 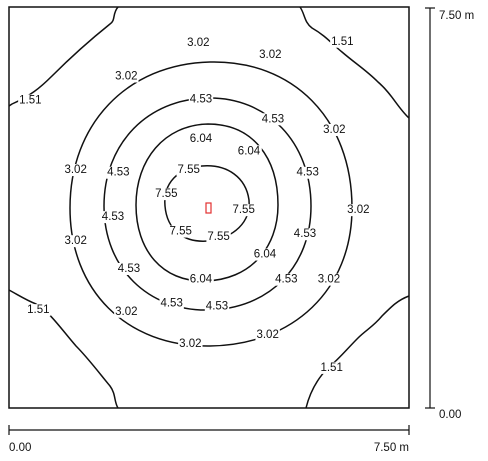 I want to click on y-dimension-axis, so click(x=430, y=208).